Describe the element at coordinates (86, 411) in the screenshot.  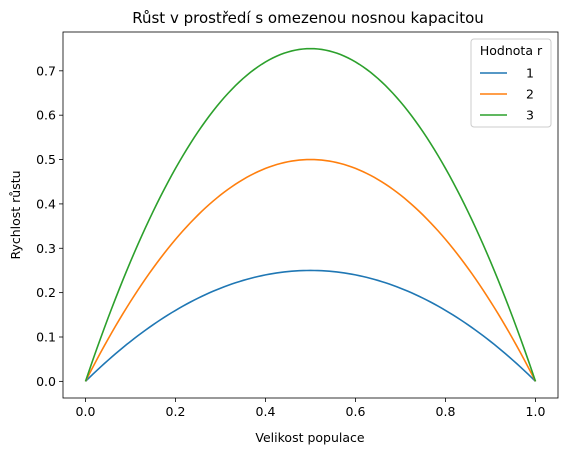
I see `x-tick-label: 0.0` at that location.